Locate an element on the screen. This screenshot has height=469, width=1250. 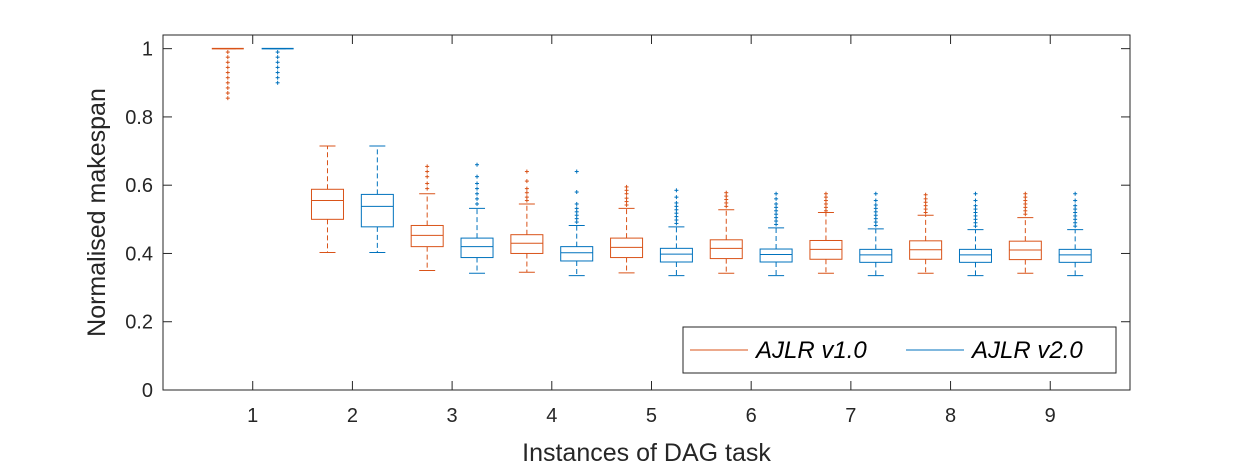
legend: AJLR v1.0 AJLR v2.0 is located at coordinates (899, 350).